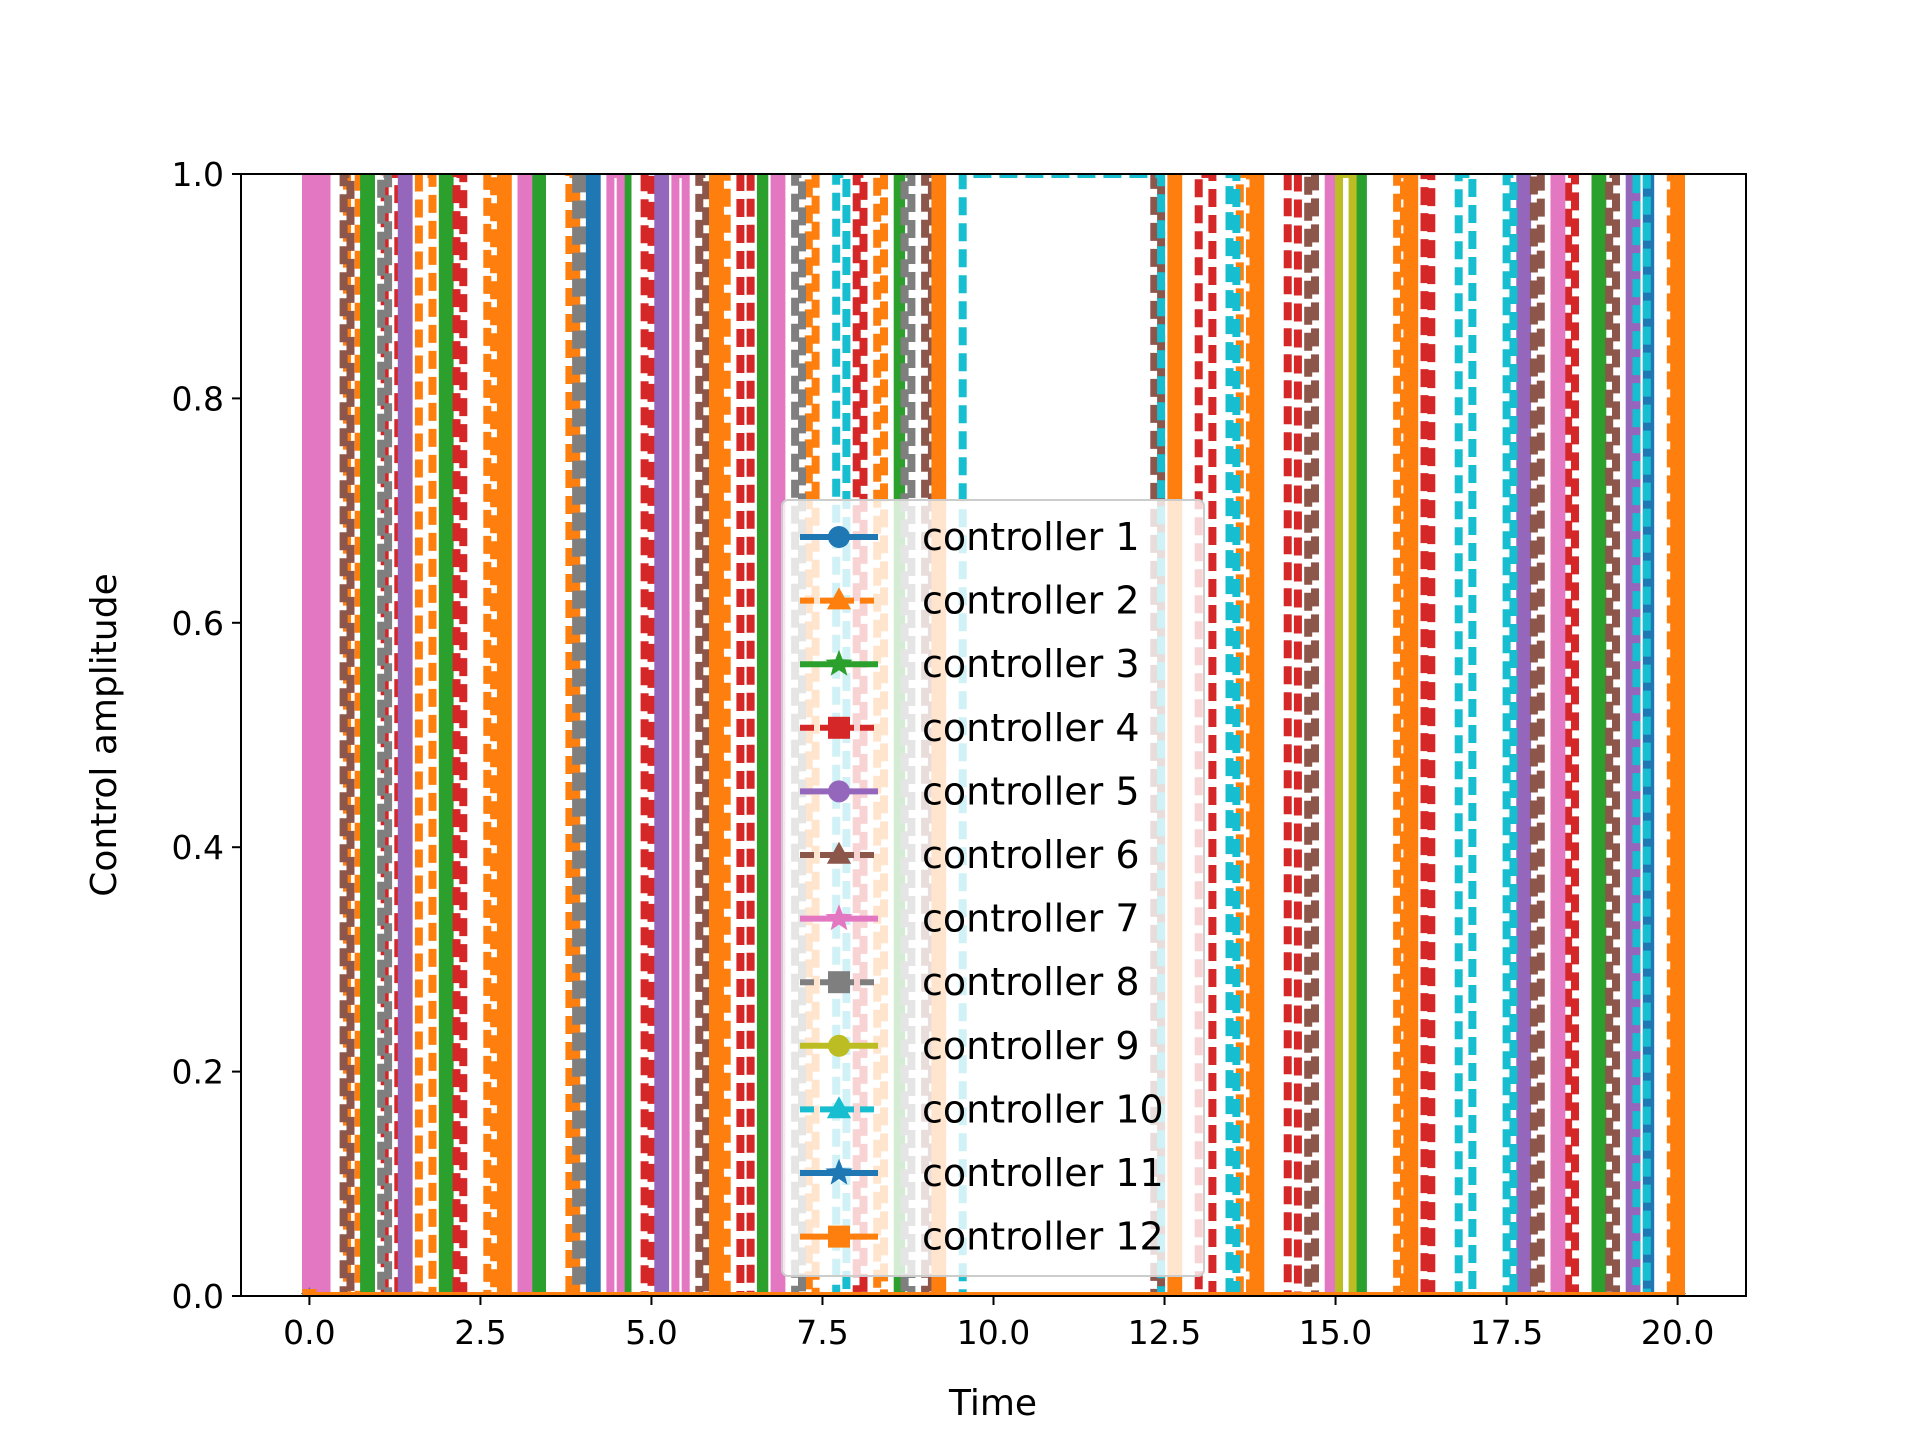 The height and width of the screenshot is (1440, 1920). I want to click on legend-item: controller 5, so click(970, 791).